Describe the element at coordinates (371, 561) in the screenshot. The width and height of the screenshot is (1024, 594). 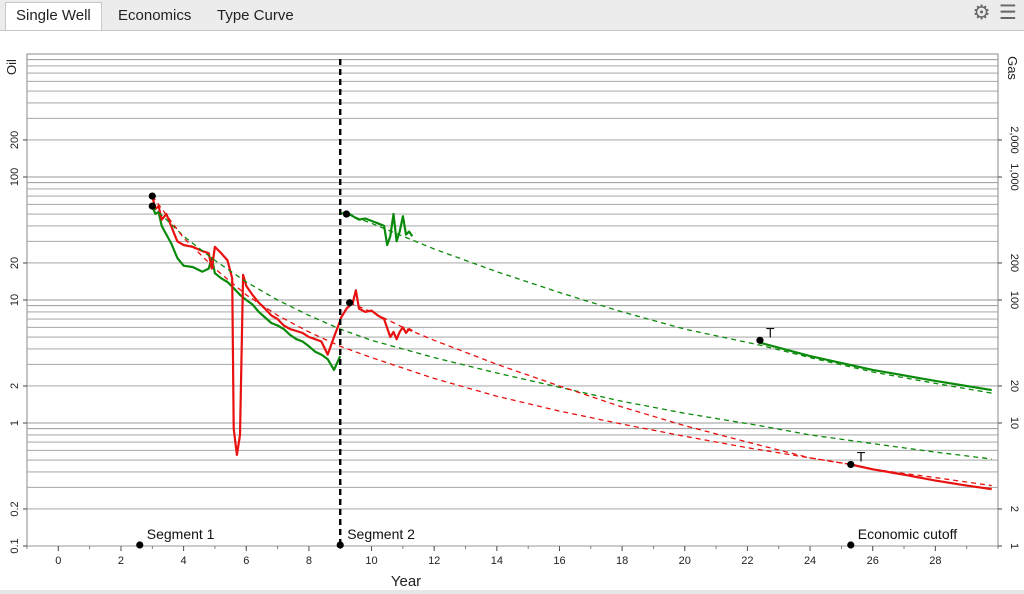
I see `x-tick-label: 10` at that location.